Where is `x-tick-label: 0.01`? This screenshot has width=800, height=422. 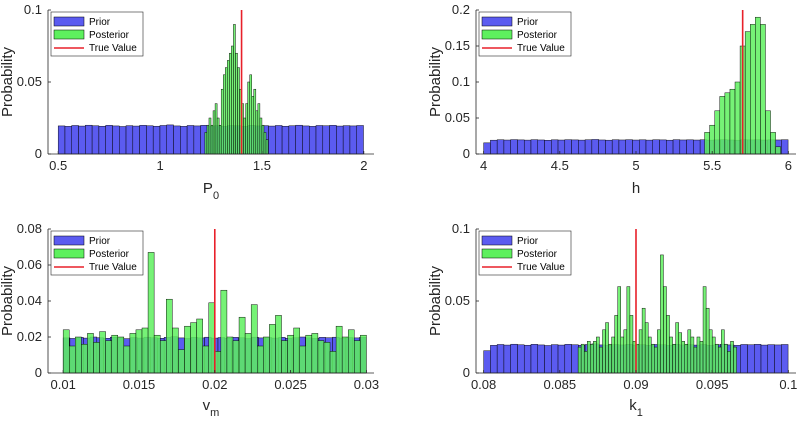 x-tick-label: 0.01 is located at coordinates (63, 384).